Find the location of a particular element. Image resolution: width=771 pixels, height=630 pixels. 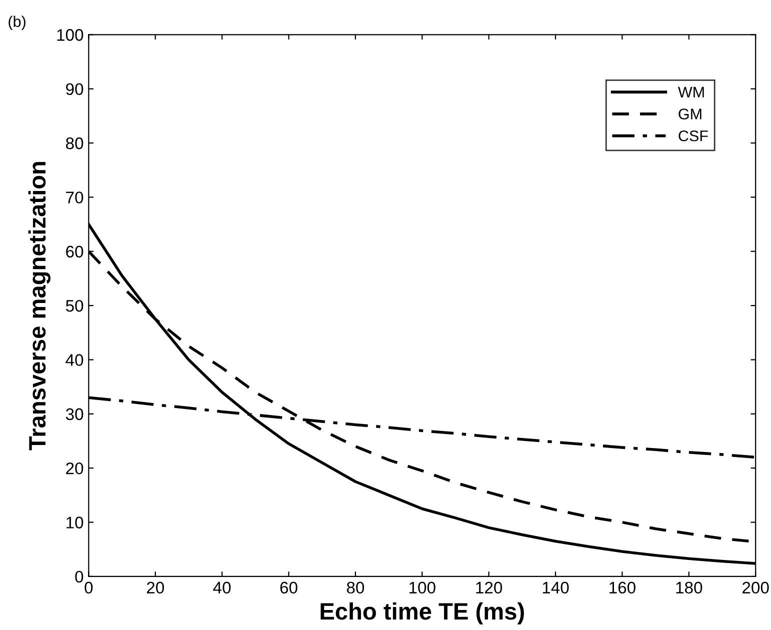

y-tick-label: 40 is located at coordinates (75, 360).